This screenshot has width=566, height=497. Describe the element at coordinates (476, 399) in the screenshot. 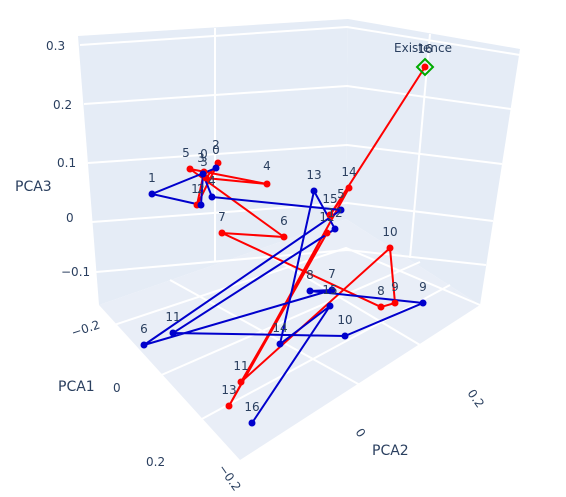

I see `y-tick-label: 0.2` at that location.